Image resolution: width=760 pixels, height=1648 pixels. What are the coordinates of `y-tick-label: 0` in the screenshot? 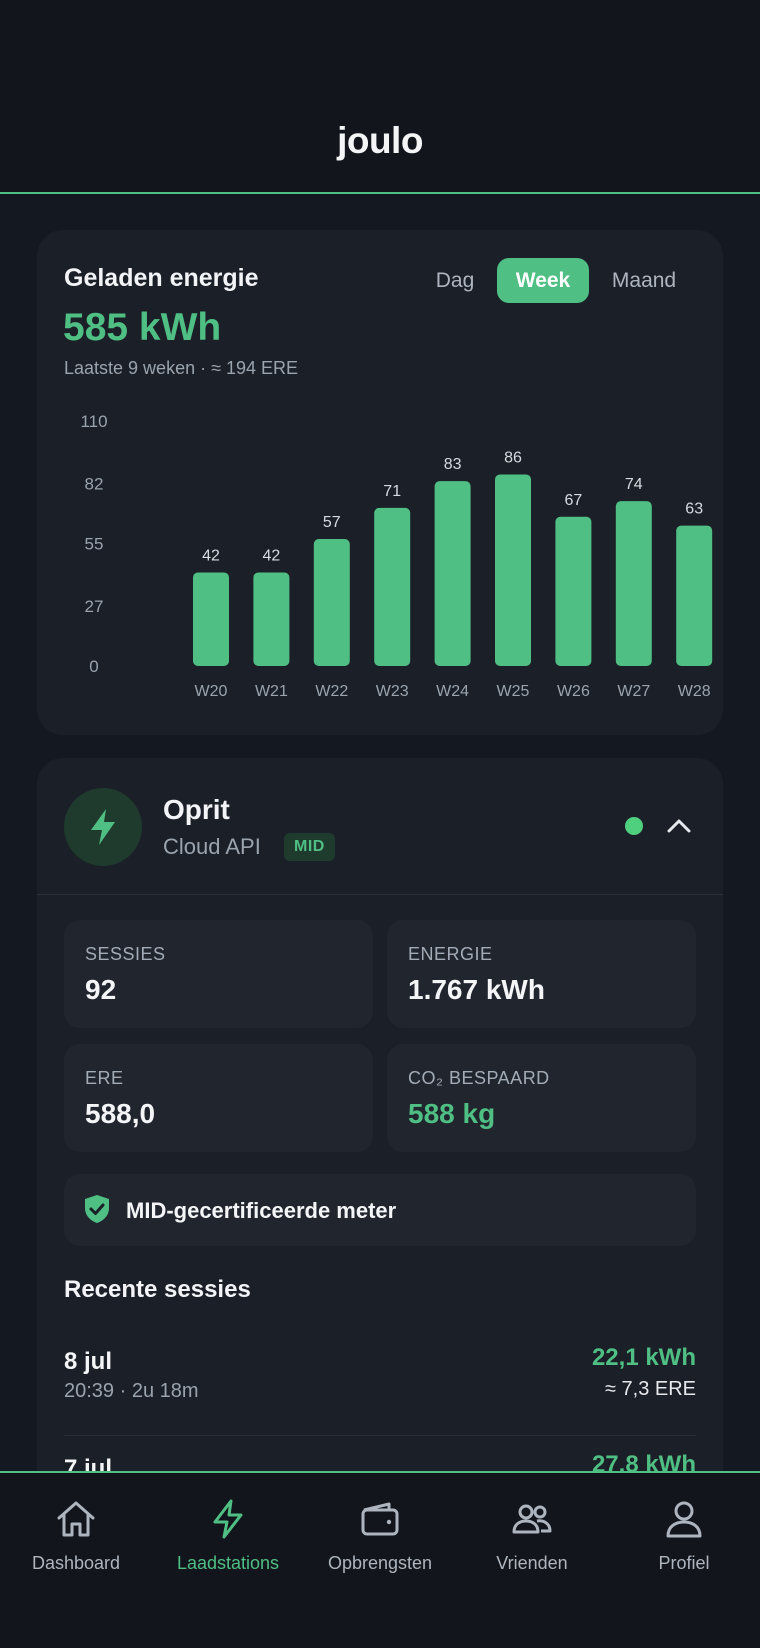 It's located at (93, 666).